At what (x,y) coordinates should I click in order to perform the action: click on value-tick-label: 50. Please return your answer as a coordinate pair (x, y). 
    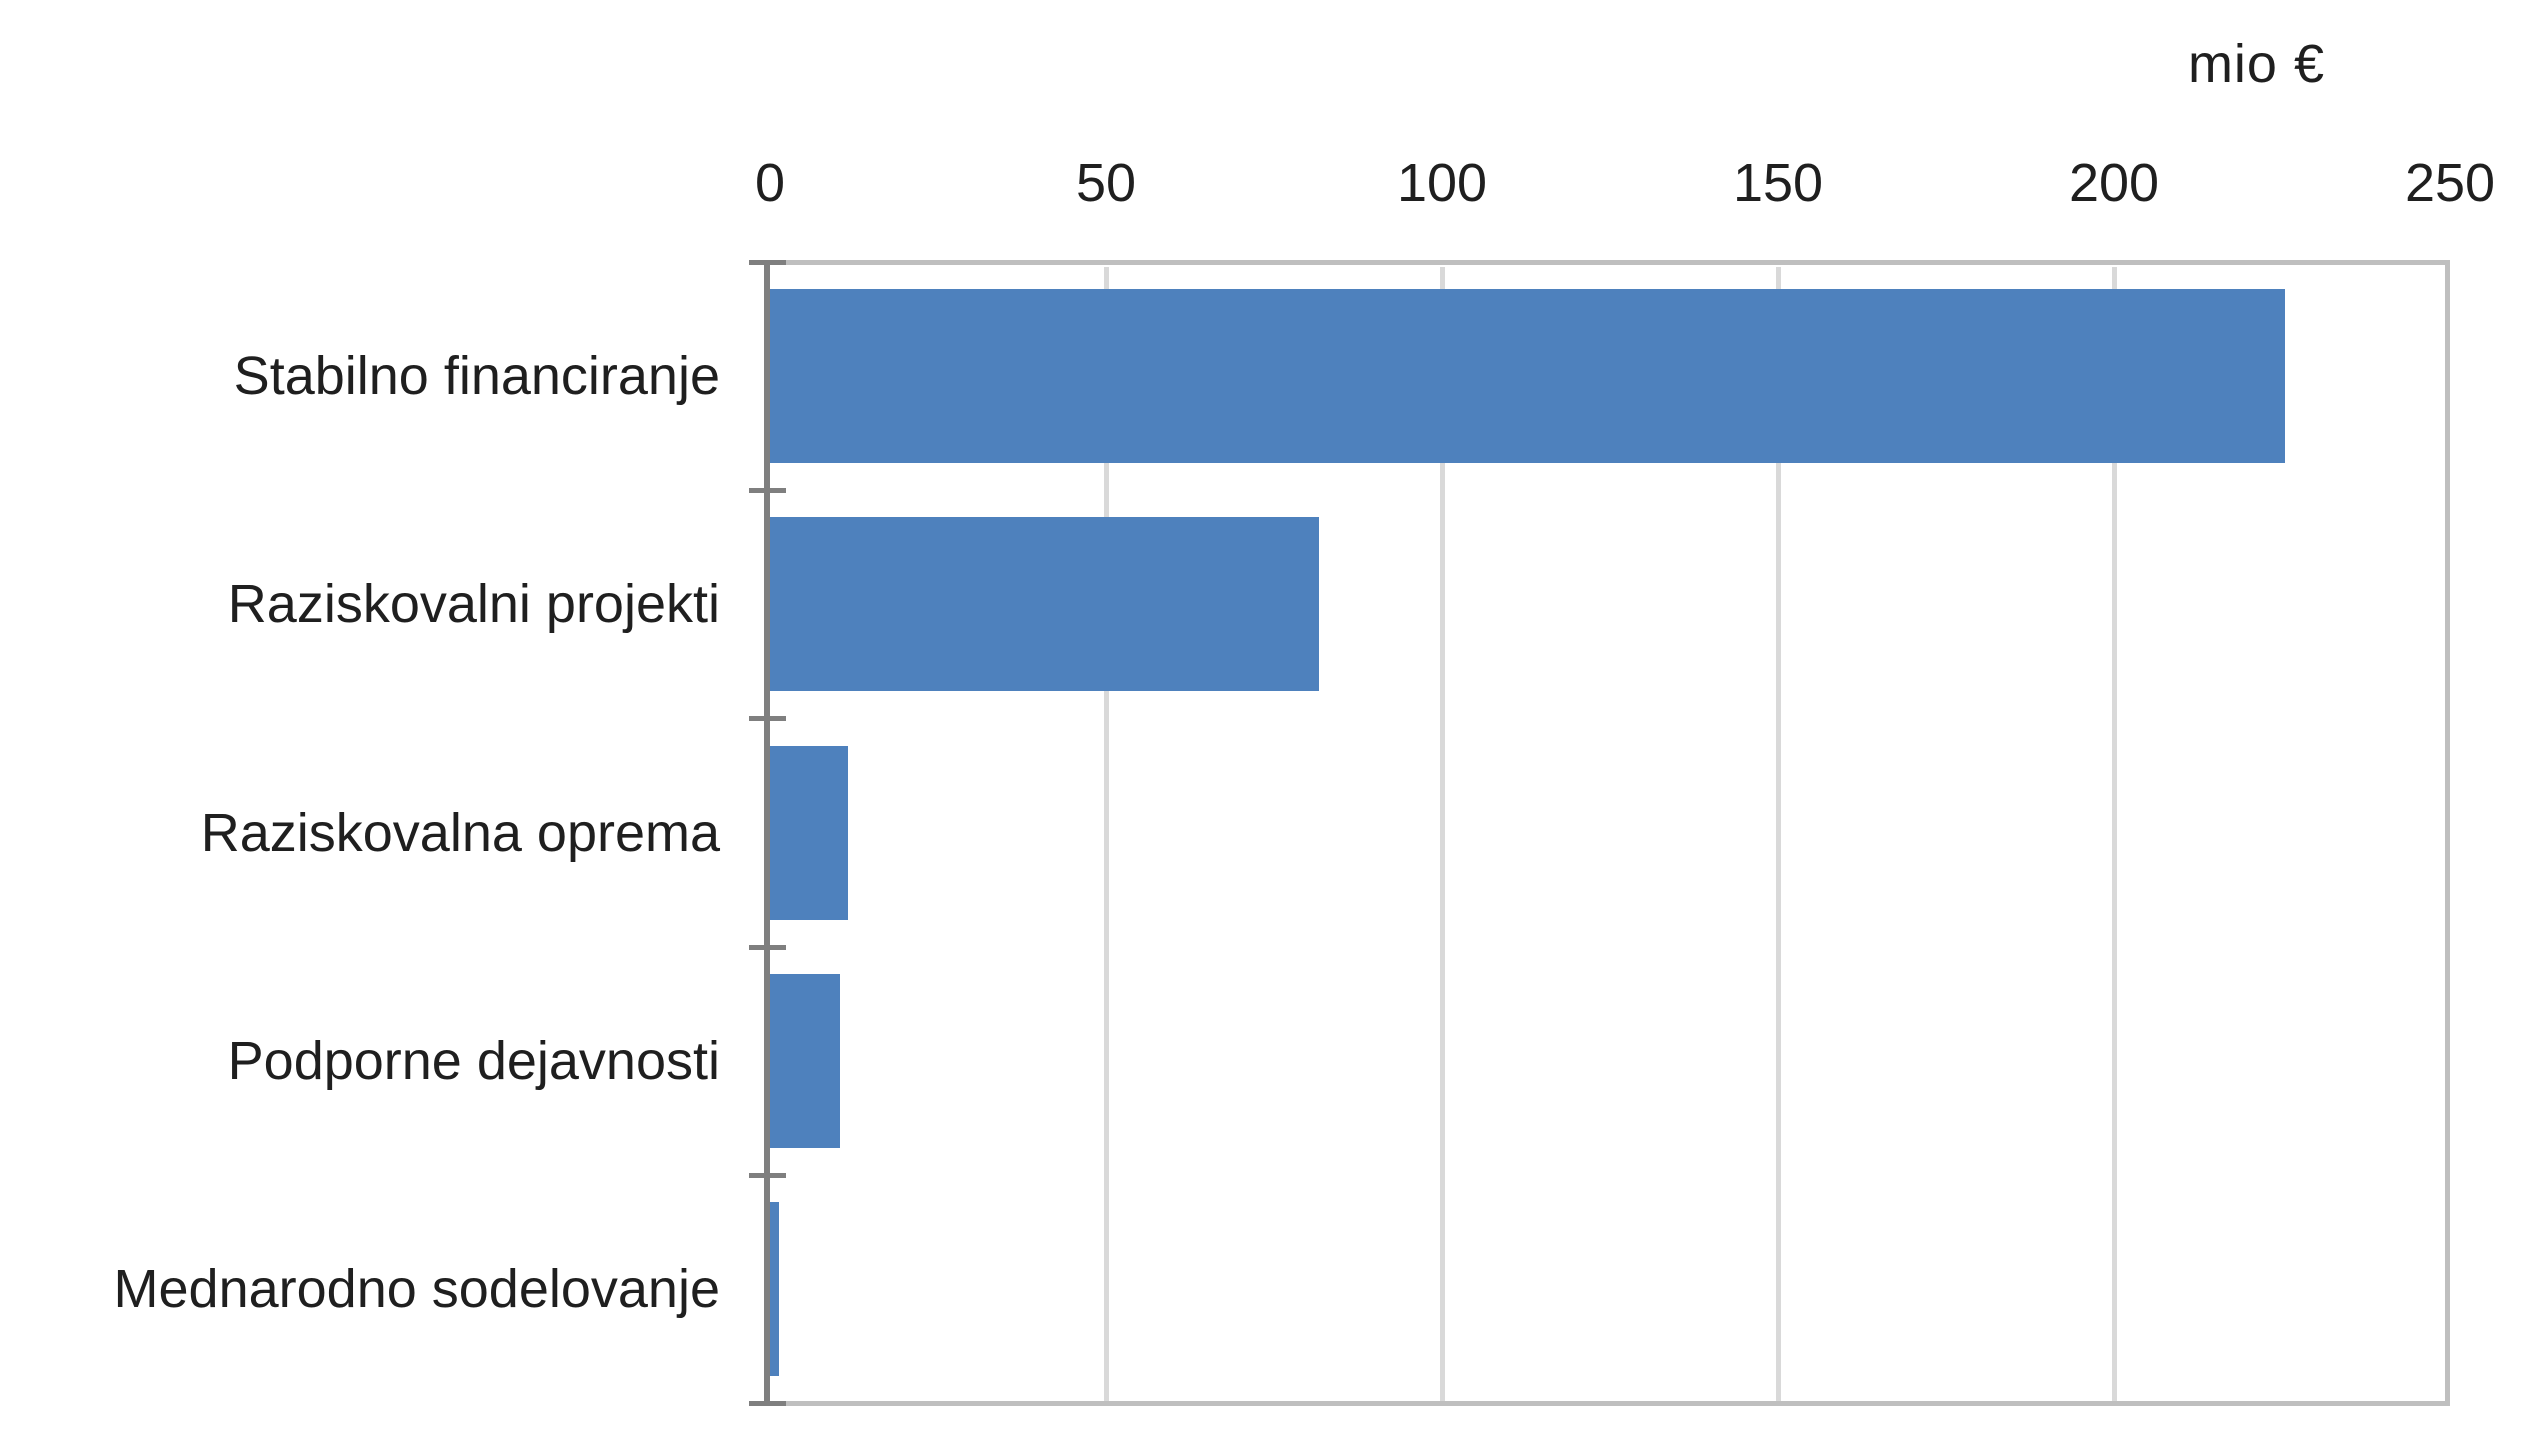
    Looking at the image, I should click on (1106, 183).